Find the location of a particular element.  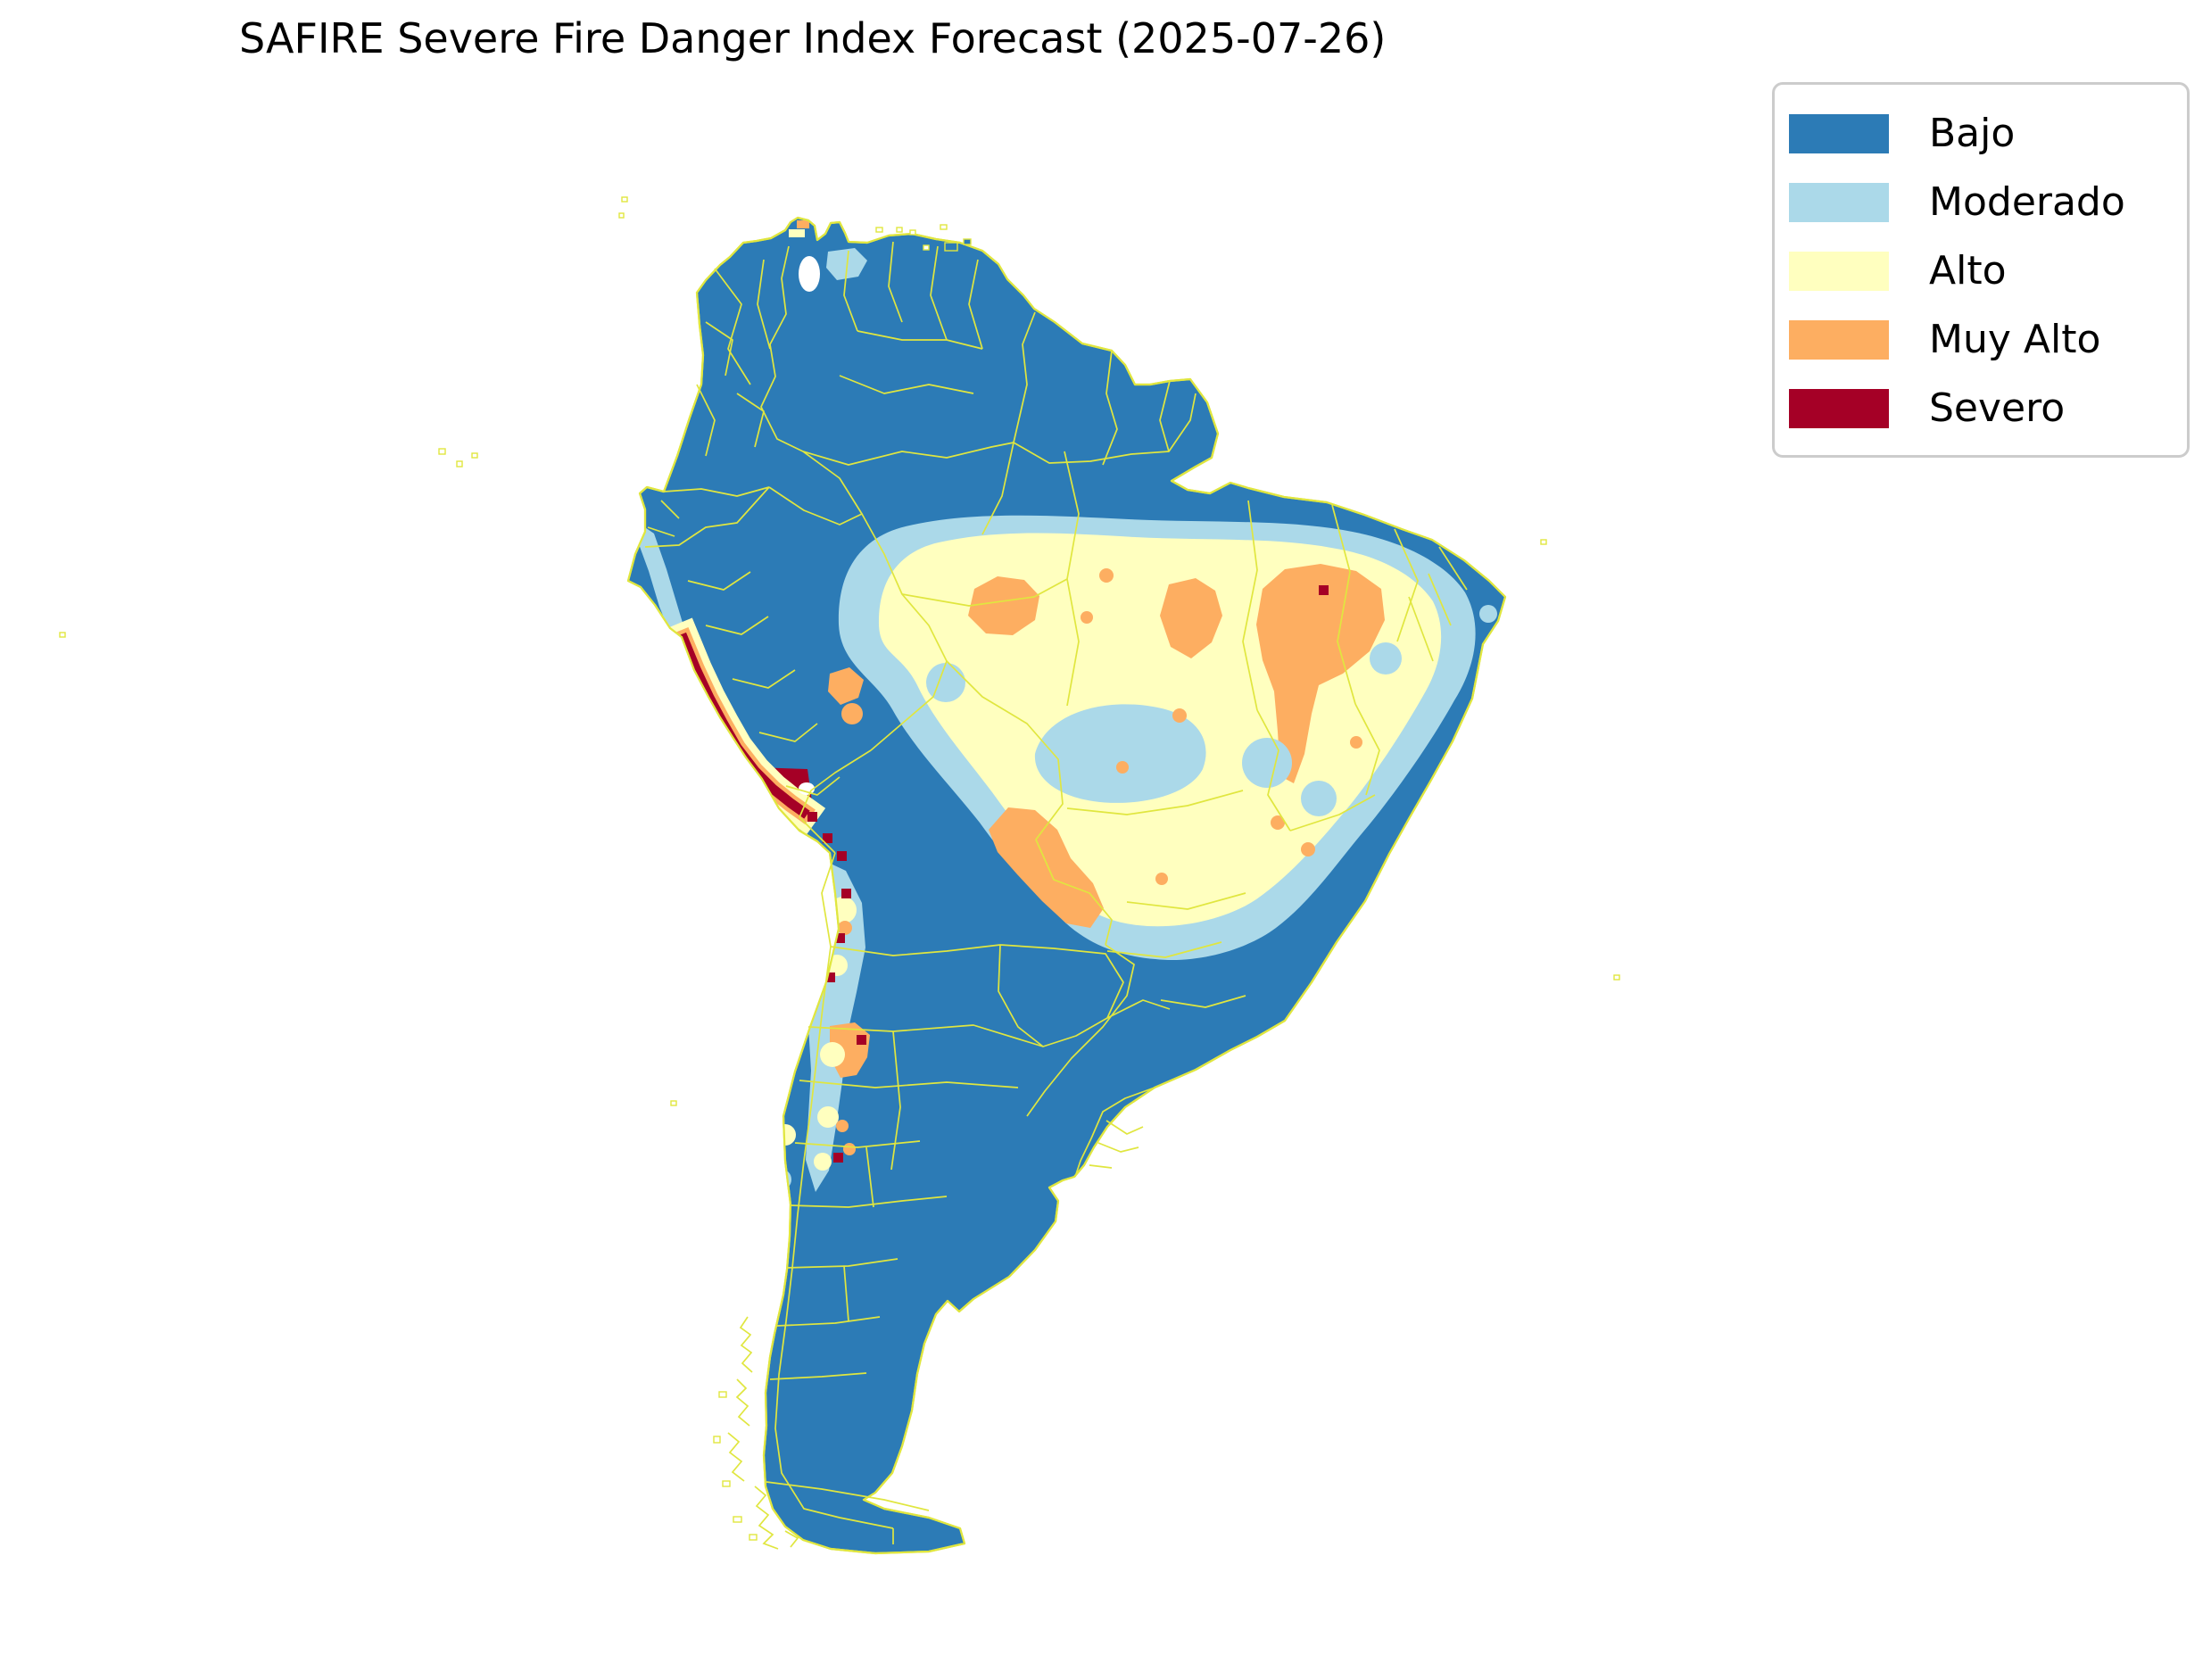

zone-muy-alto-beni is located at coordinates (846, 686).